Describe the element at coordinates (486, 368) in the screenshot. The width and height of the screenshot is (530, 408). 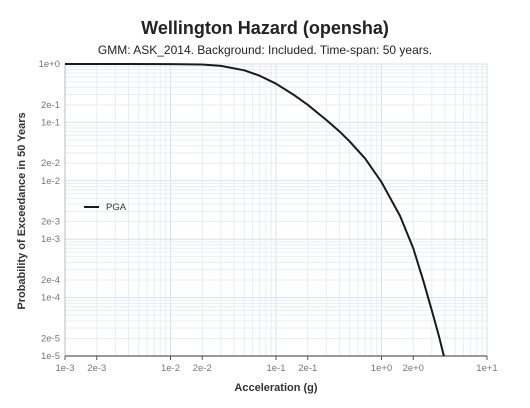
I see `x-tick-label: 1e+1` at that location.